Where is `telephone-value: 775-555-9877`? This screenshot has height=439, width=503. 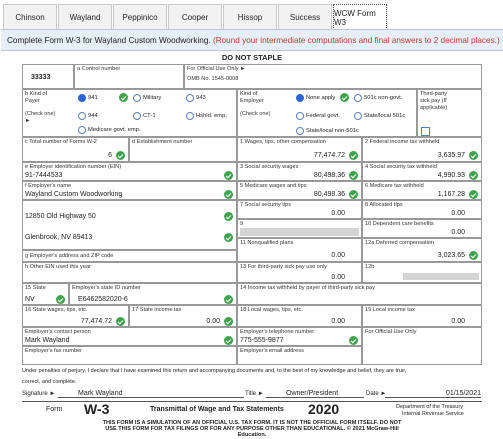 telephone-value: 775-555-9877 is located at coordinates (262, 340).